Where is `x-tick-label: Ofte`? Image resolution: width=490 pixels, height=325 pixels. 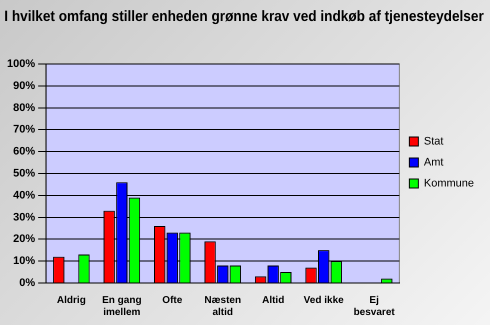
x-tick-label: Ofte is located at coordinates (172, 300).